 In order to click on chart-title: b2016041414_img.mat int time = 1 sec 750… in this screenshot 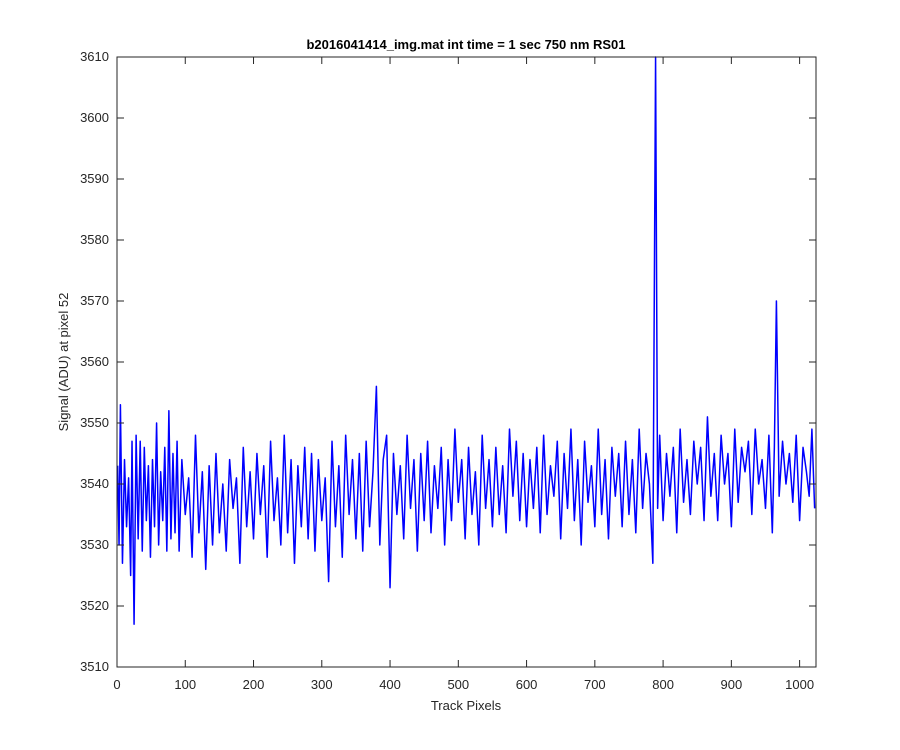, I will do `click(465, 44)`.